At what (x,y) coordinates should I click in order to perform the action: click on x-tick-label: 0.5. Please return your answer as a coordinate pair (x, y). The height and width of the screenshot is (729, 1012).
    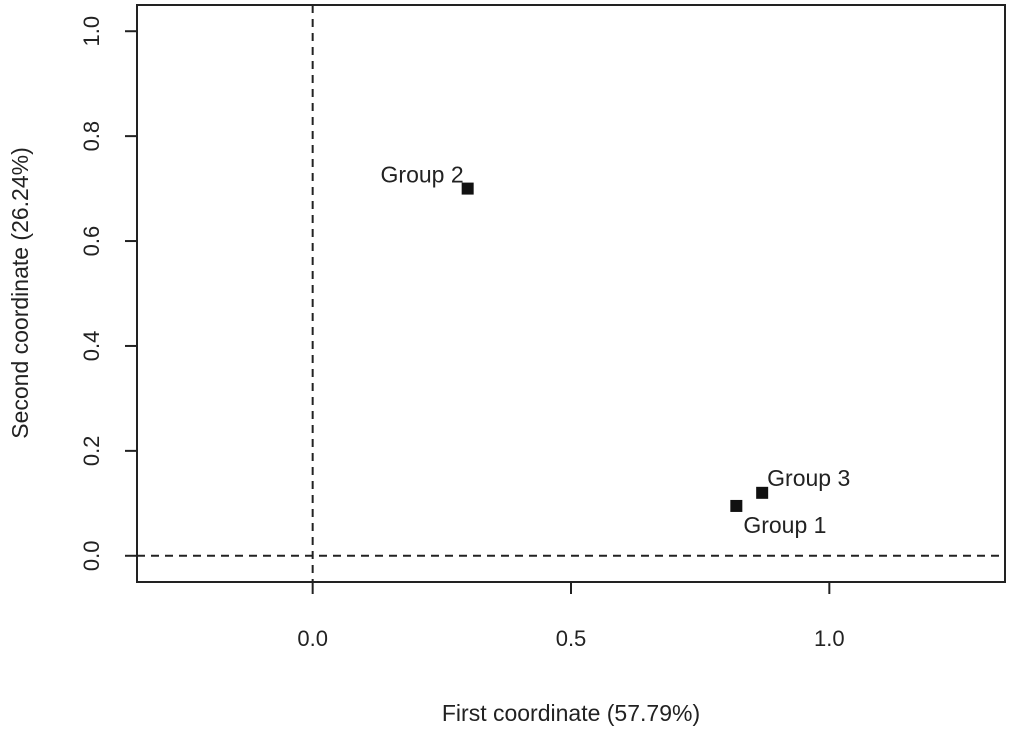
    Looking at the image, I should click on (571, 638).